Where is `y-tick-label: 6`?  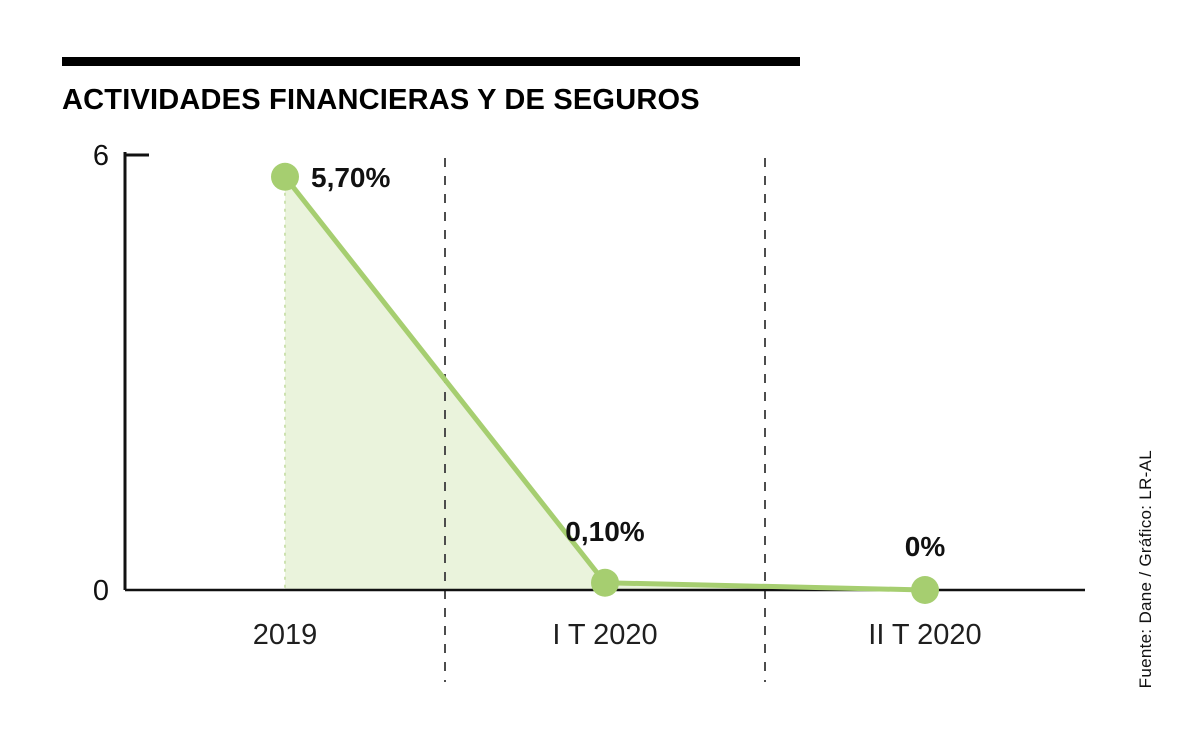
y-tick-label: 6 is located at coordinates (101, 156).